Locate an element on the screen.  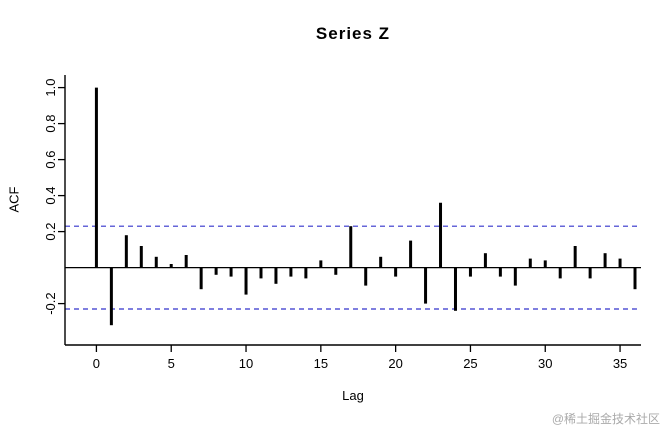
x-tick-label: 15 is located at coordinates (321, 363).